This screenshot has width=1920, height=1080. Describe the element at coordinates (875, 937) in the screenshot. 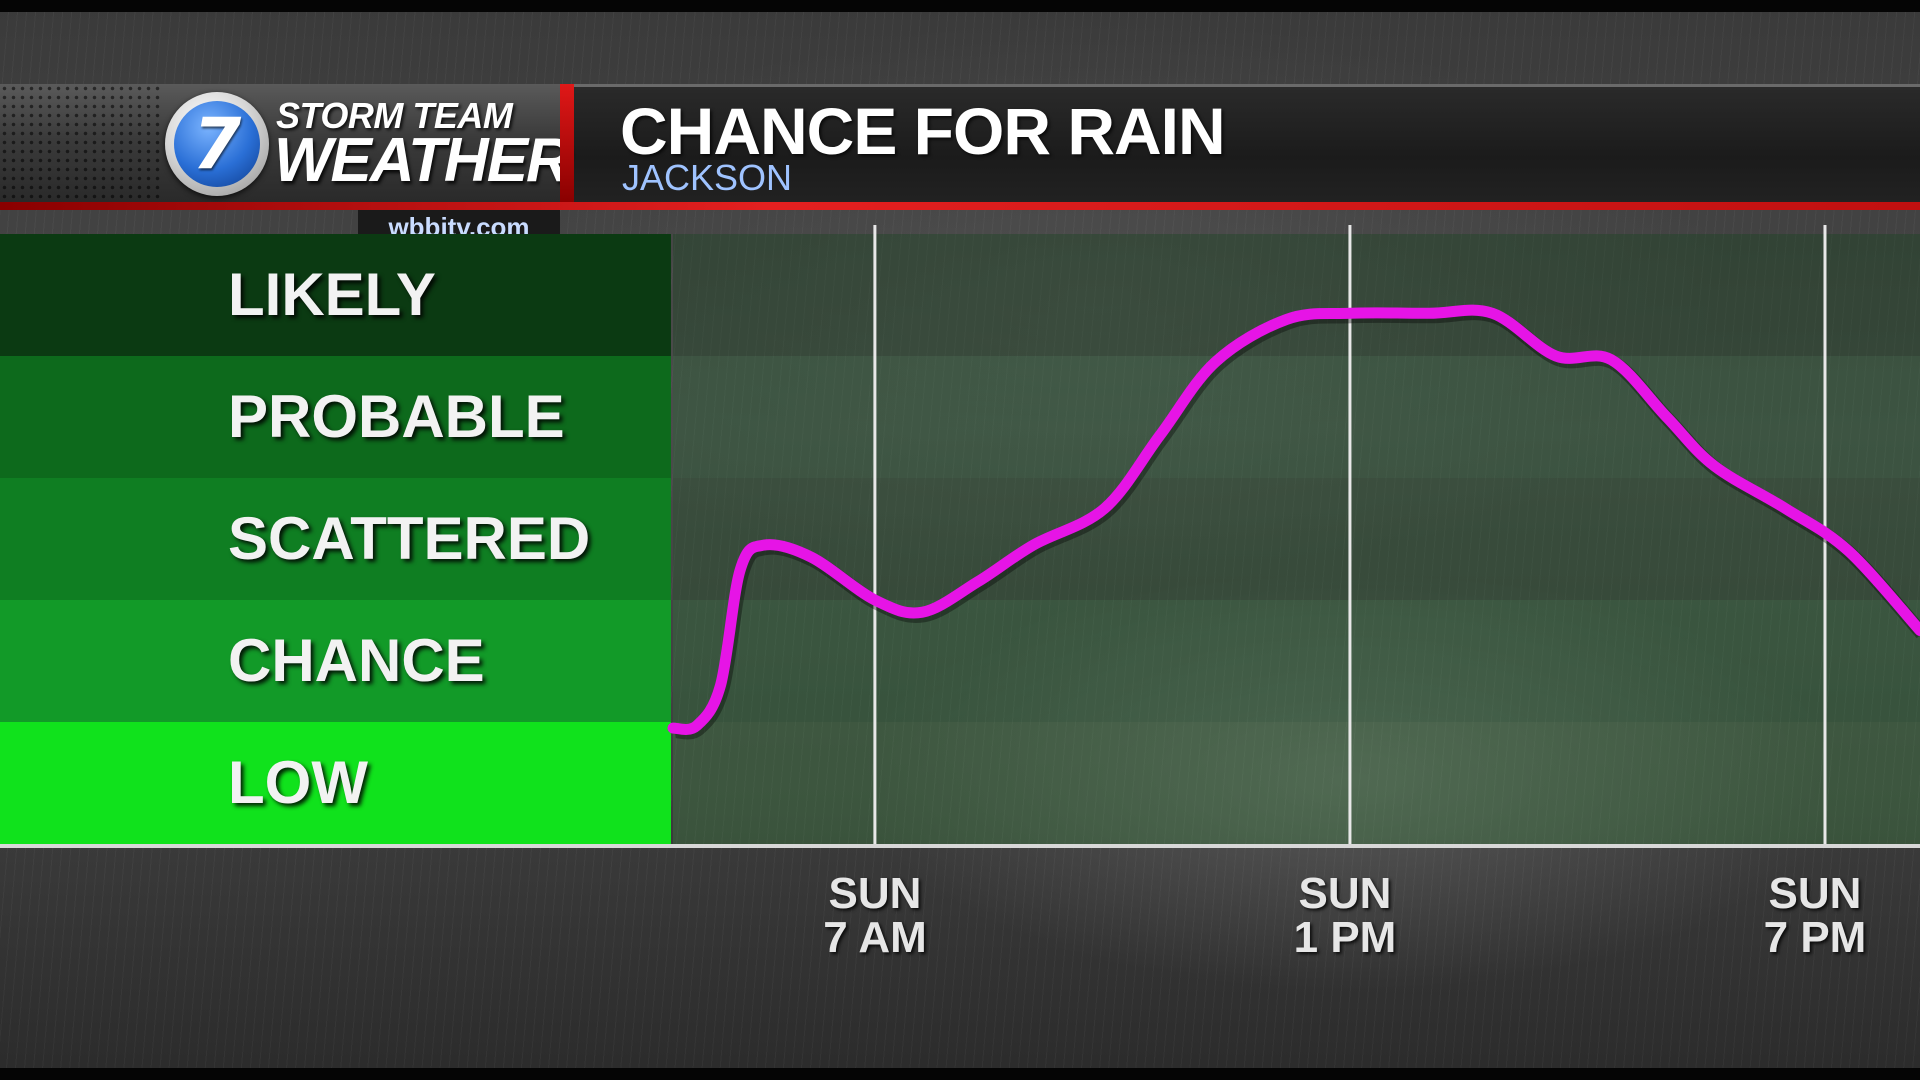

I see `x-tick-time: 7 AM` at that location.